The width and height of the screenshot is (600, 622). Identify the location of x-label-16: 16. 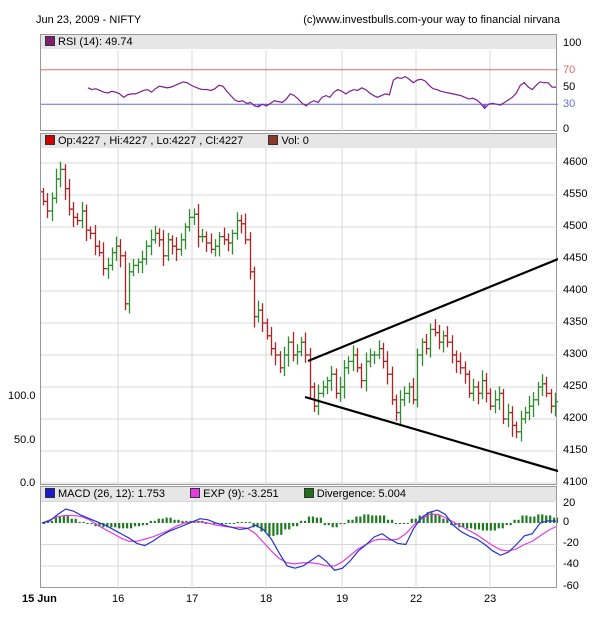
(118, 599).